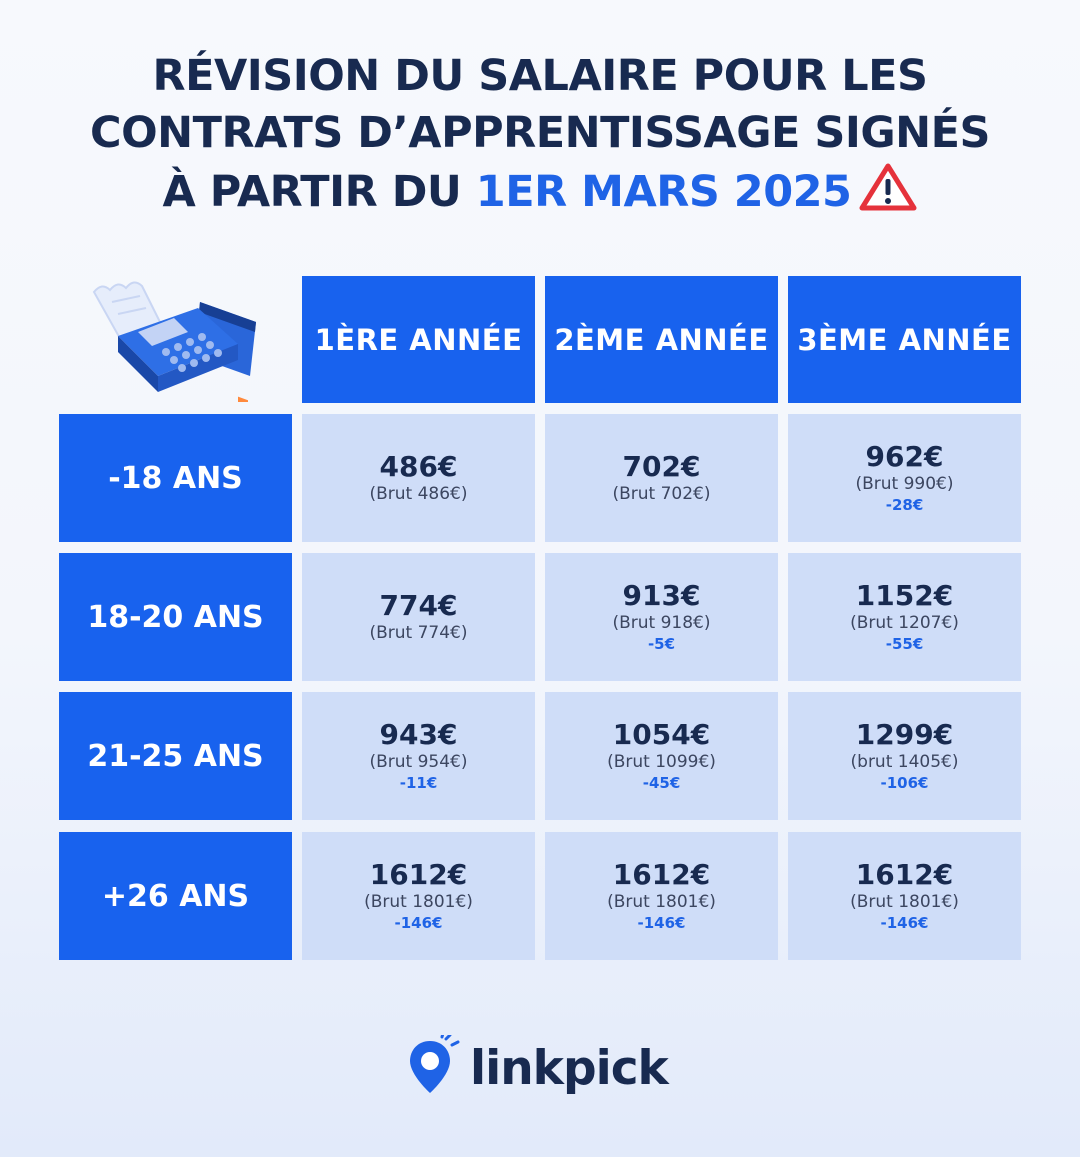 The image size is (1080, 1157). Describe the element at coordinates (434, 1066) in the screenshot. I see `location-pin-icon` at that location.